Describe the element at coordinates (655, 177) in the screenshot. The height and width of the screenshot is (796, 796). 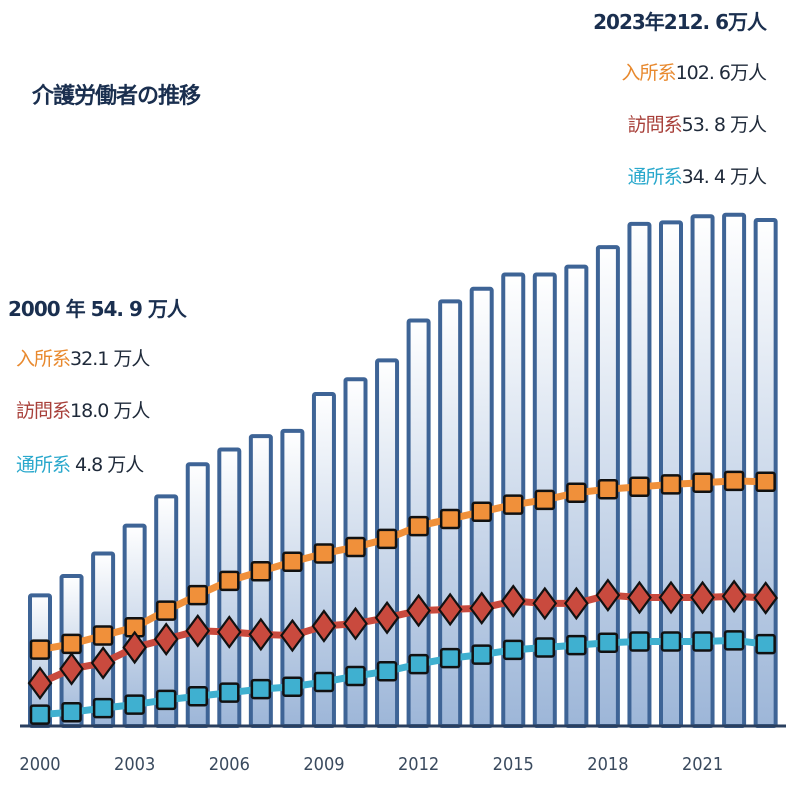
I see `end-annotation-tsusho-label: 通所系` at that location.